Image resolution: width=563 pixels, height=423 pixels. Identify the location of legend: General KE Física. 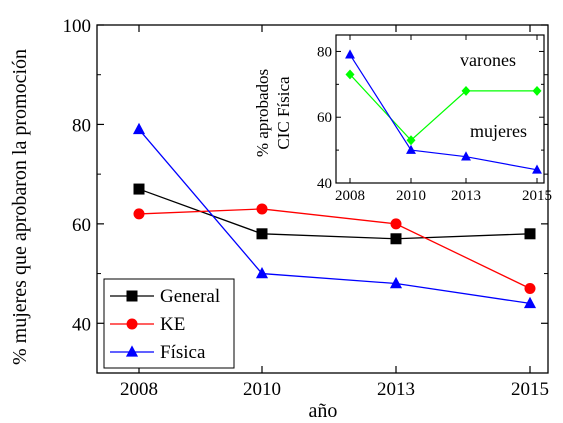
(169, 323).